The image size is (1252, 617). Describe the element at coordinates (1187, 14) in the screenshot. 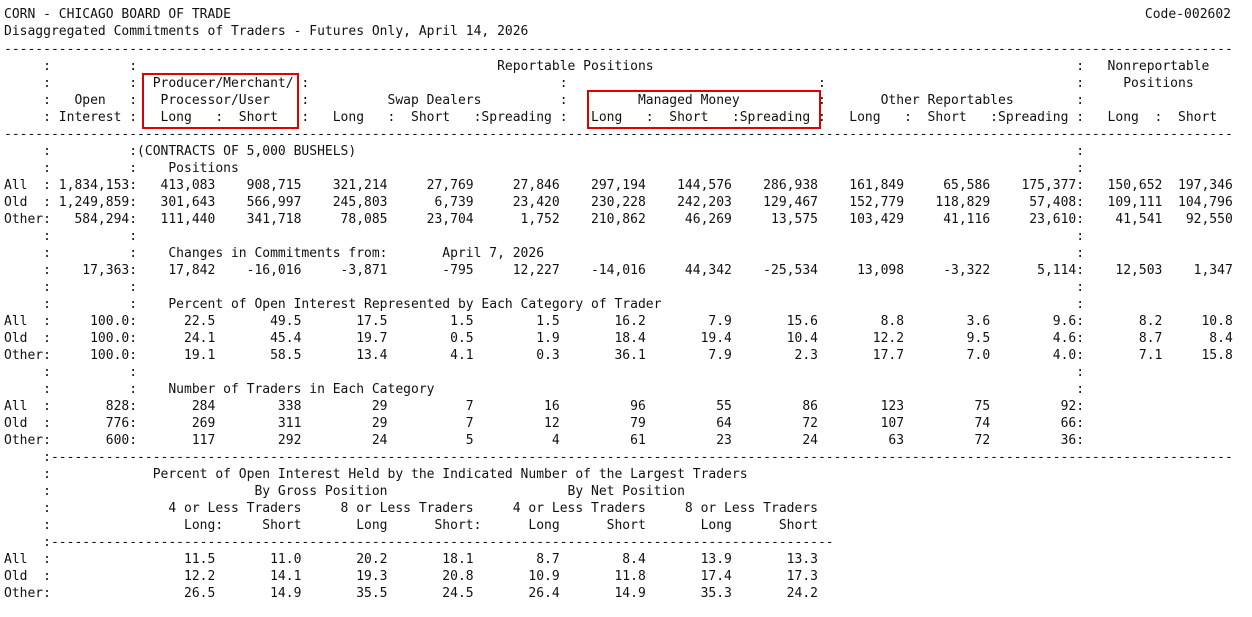

I see `report-code: Code-002602` at that location.